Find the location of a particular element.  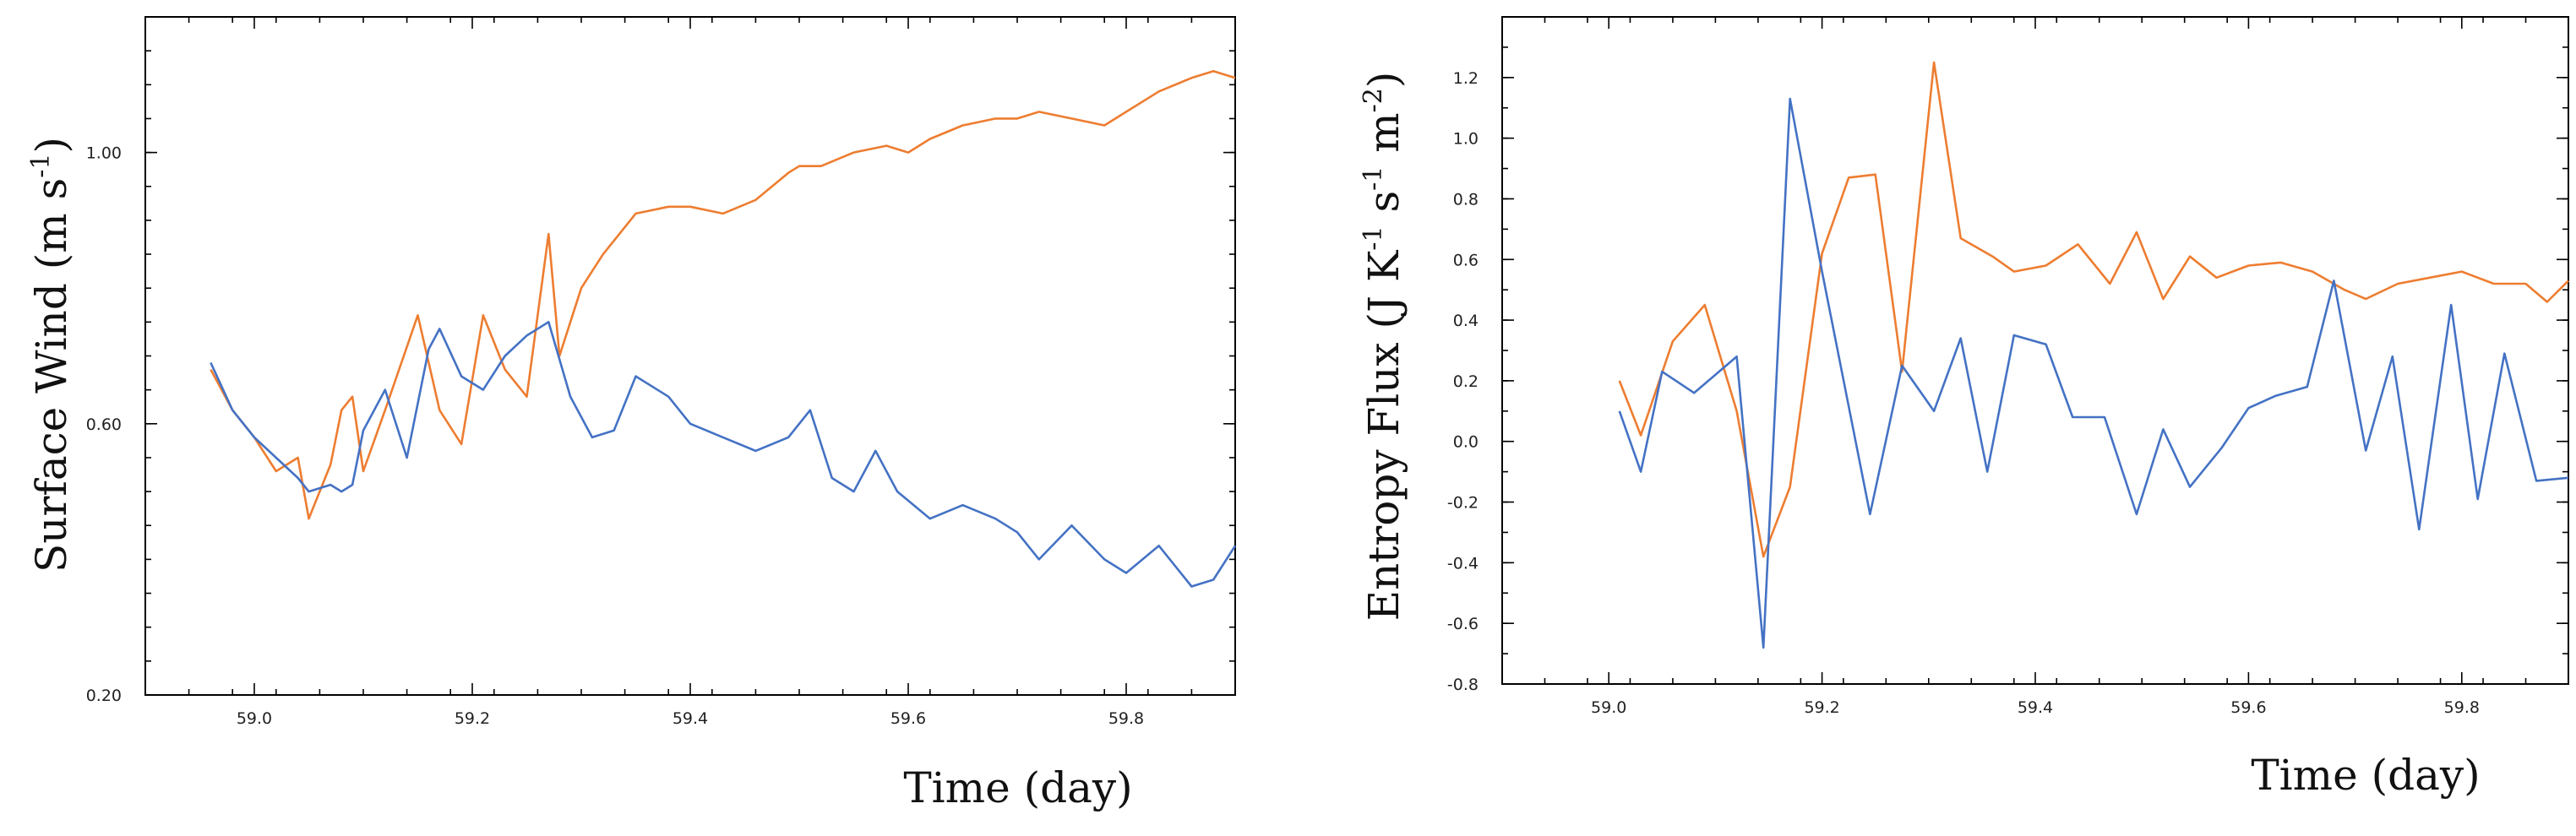

y-tick-label: 0.0 is located at coordinates (1466, 442).